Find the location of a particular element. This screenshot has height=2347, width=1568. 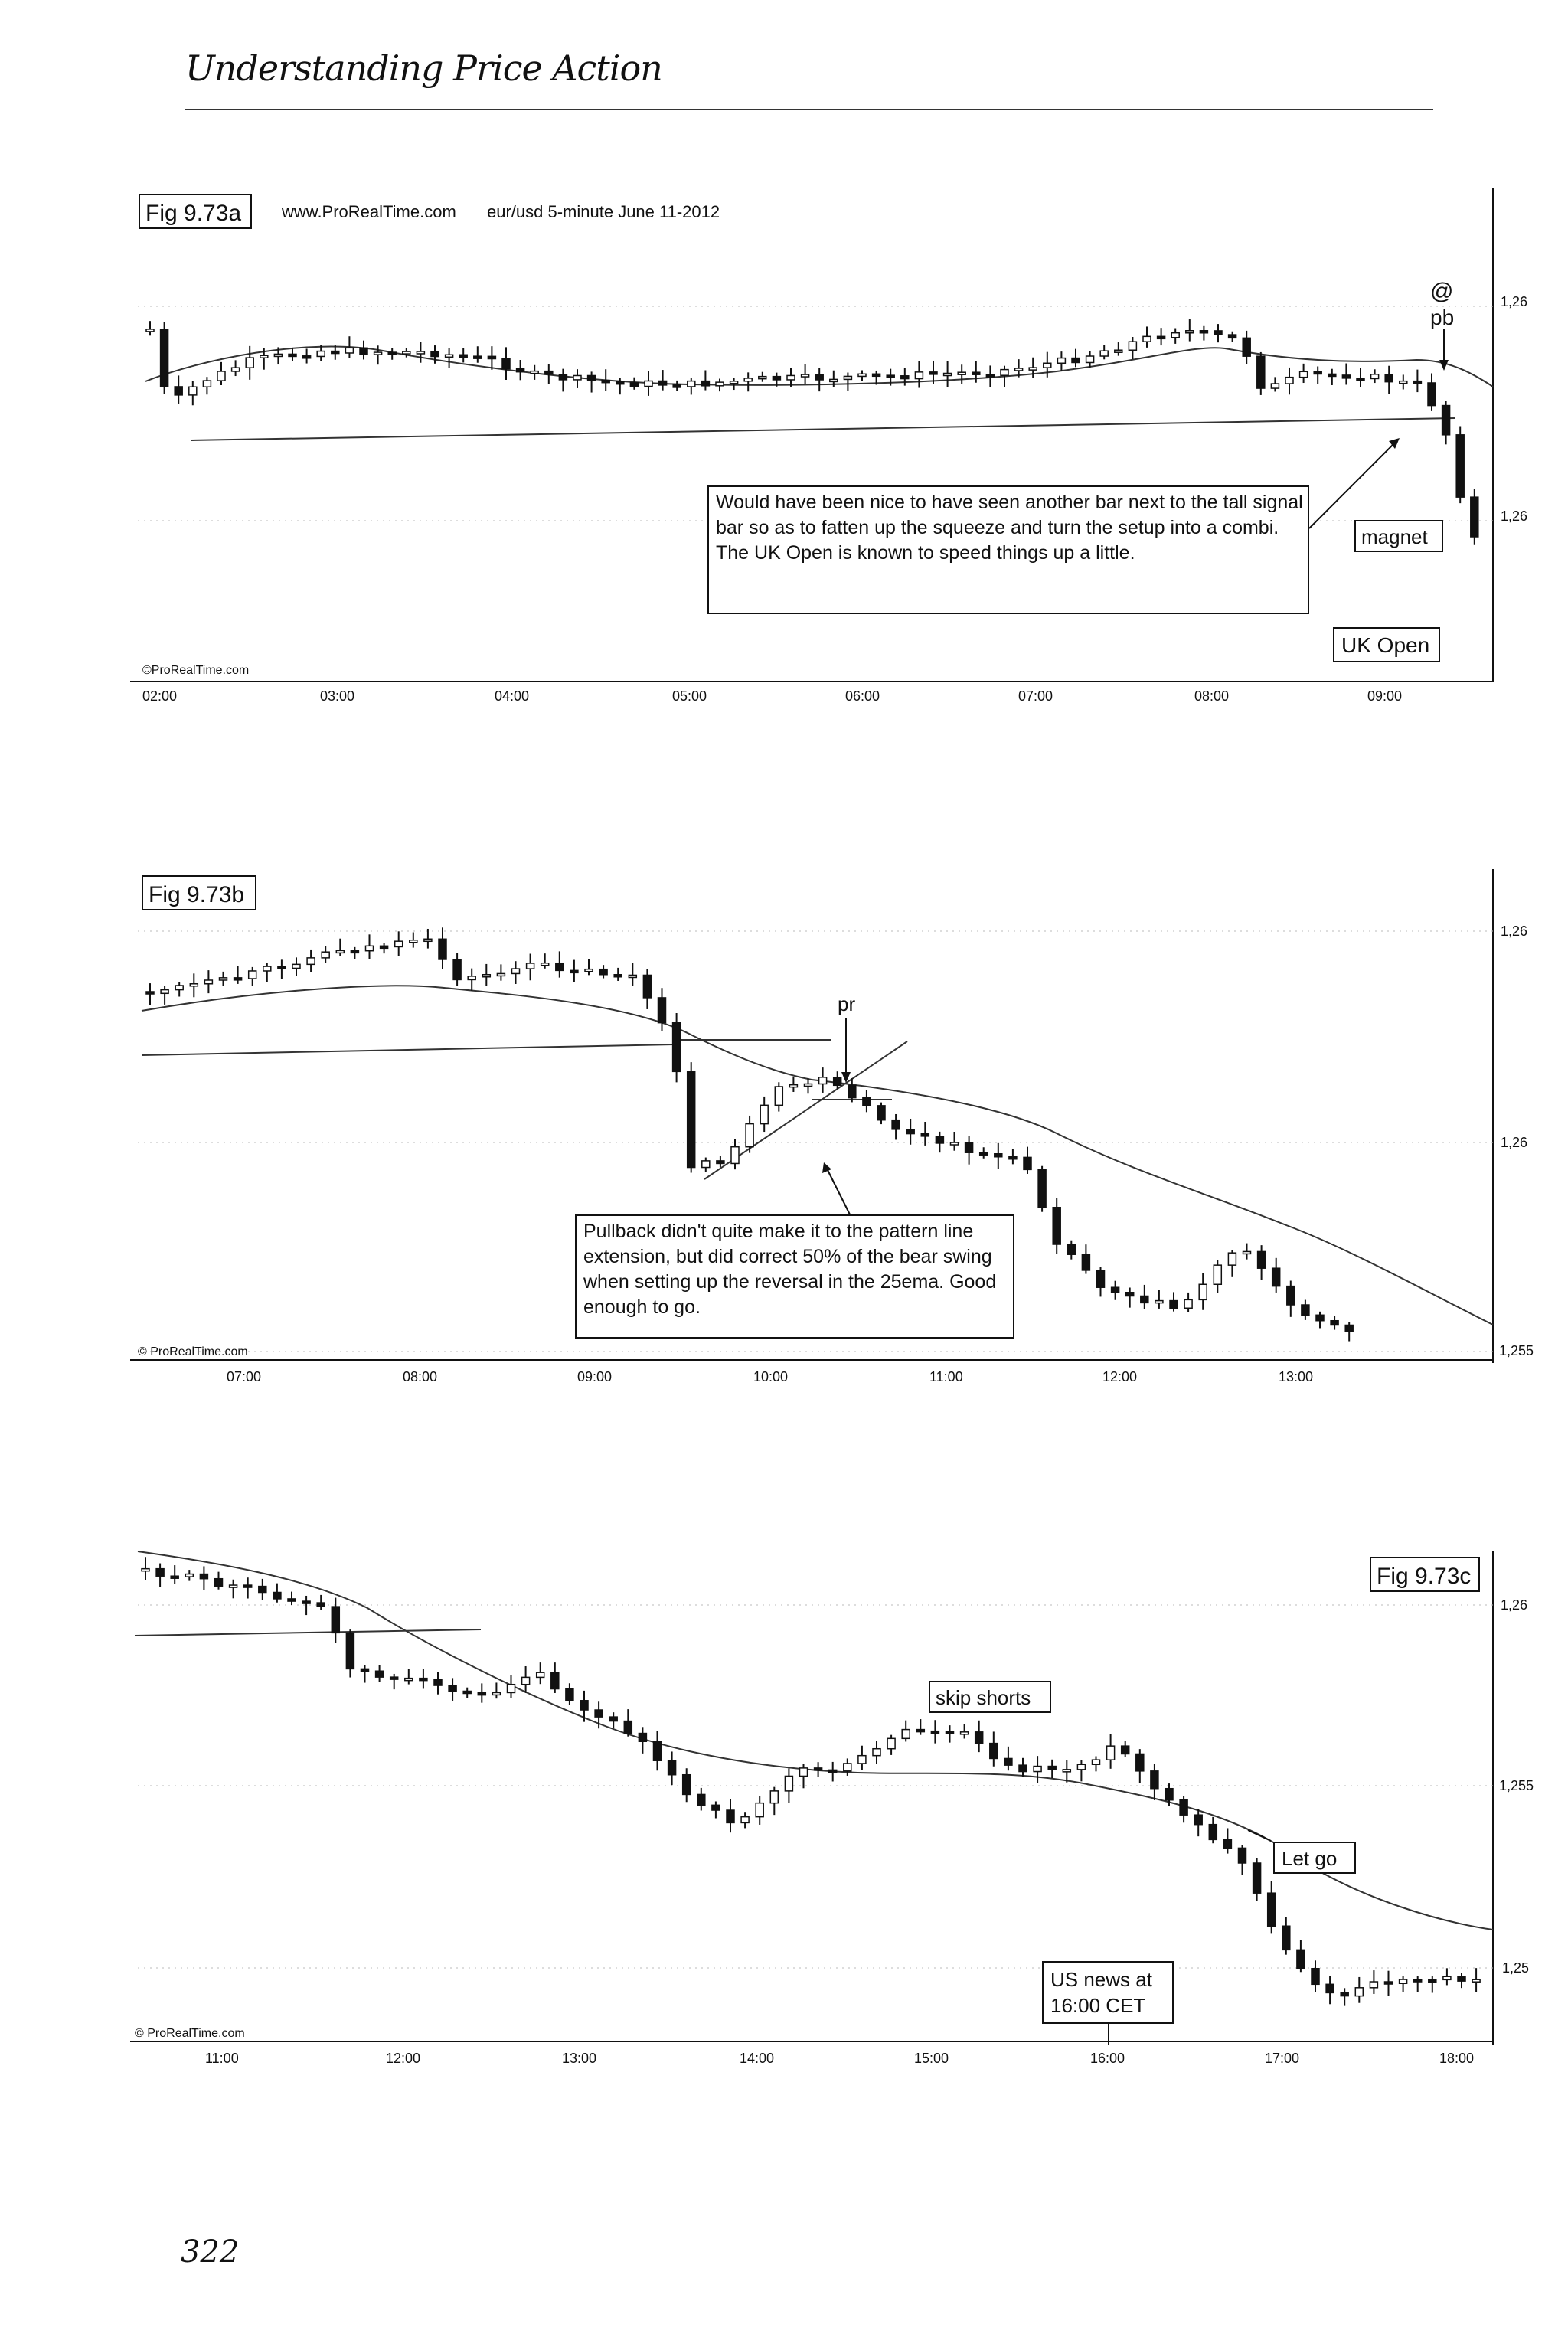

x-tick-label: 10:00 is located at coordinates (770, 1376).